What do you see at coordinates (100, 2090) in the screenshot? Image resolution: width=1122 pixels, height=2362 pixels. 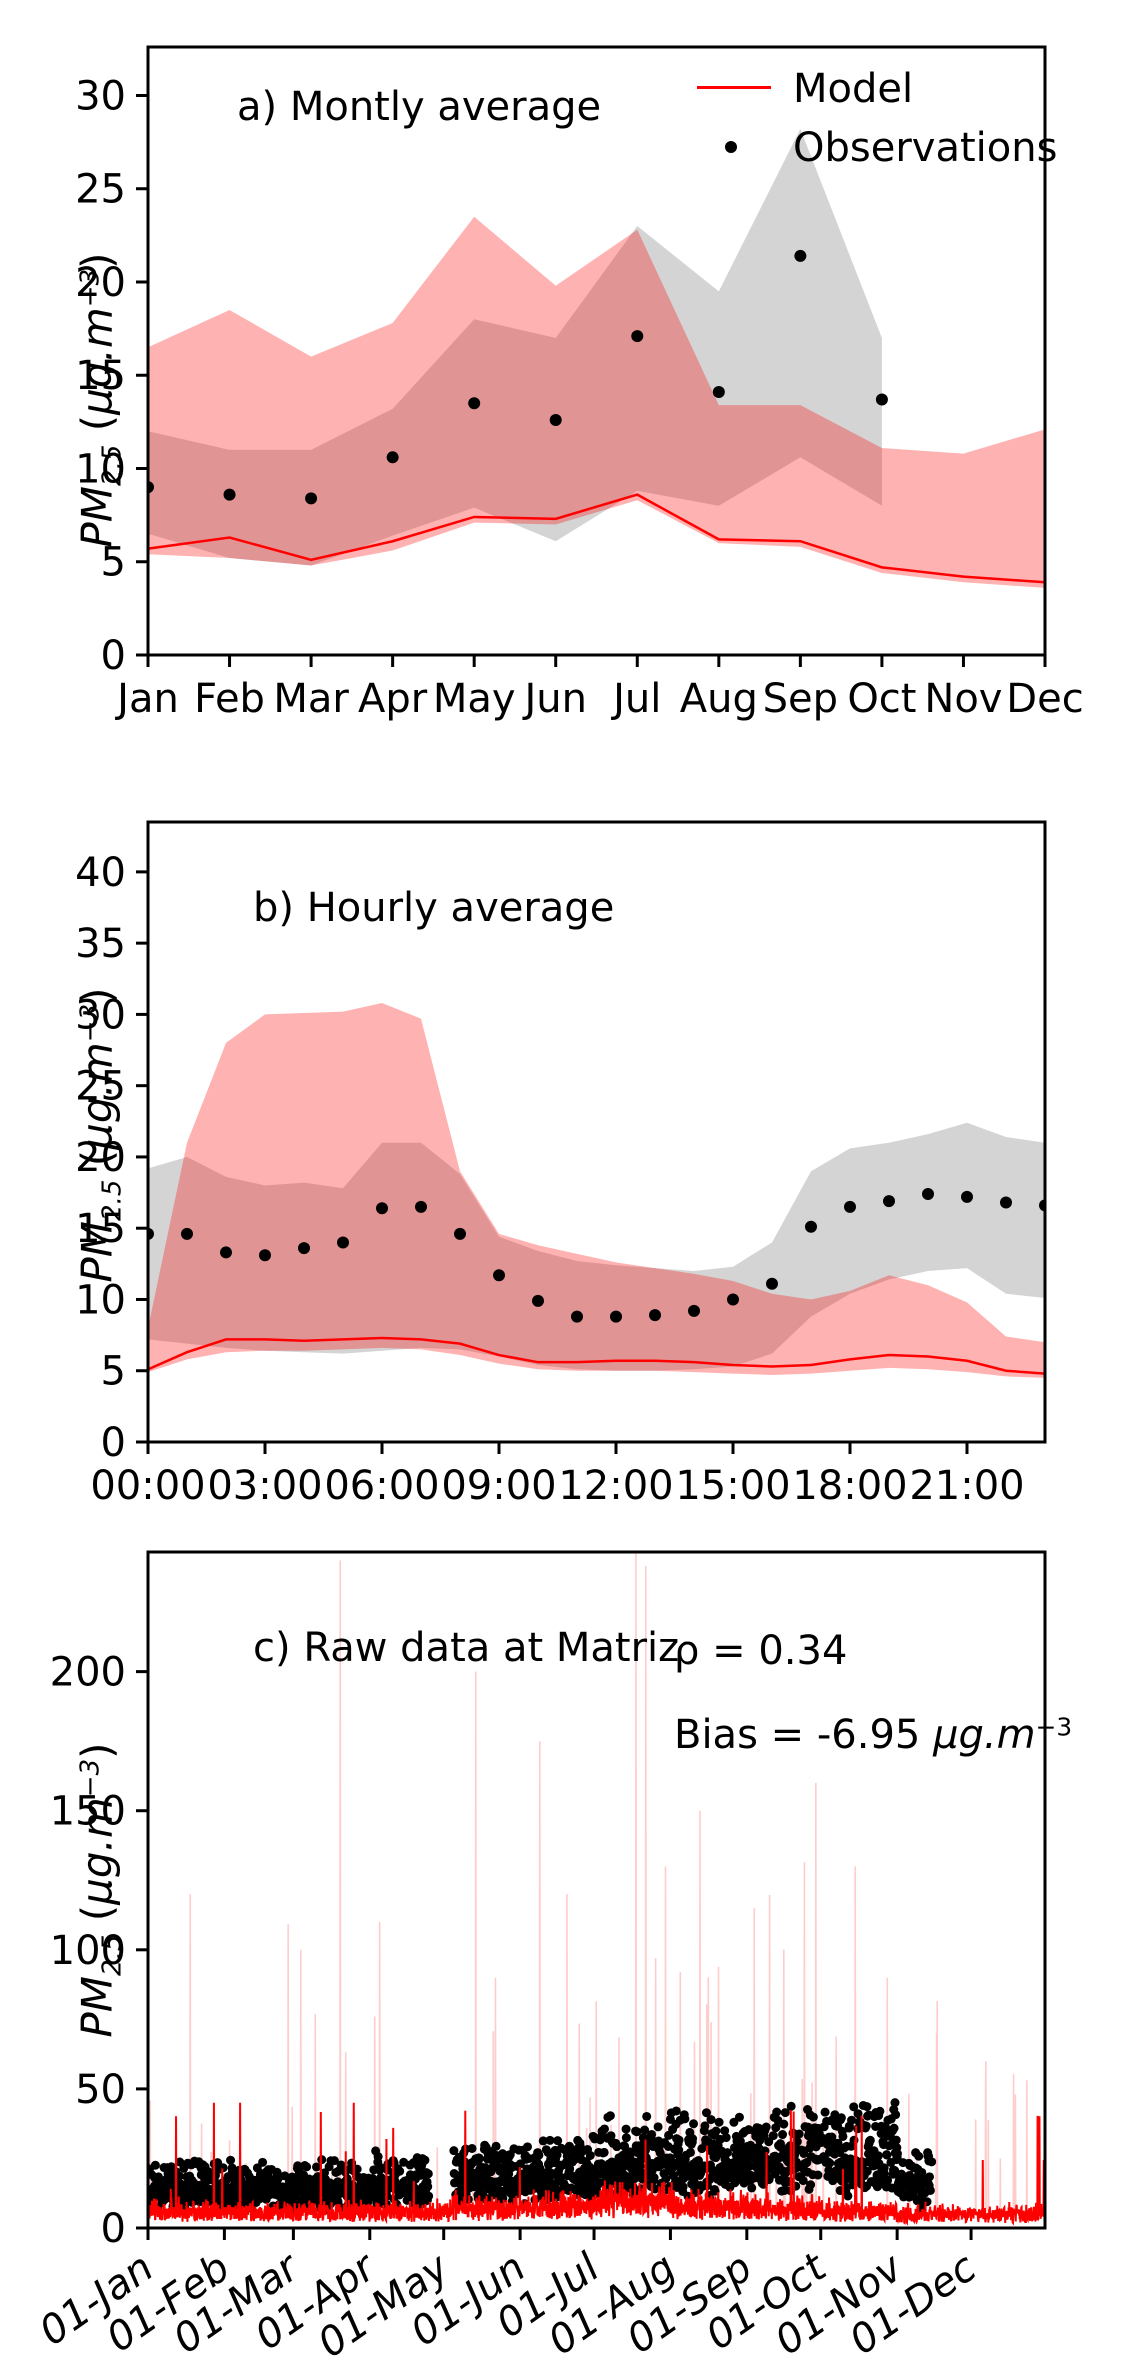 I see `y-tick-label: 50` at bounding box center [100, 2090].